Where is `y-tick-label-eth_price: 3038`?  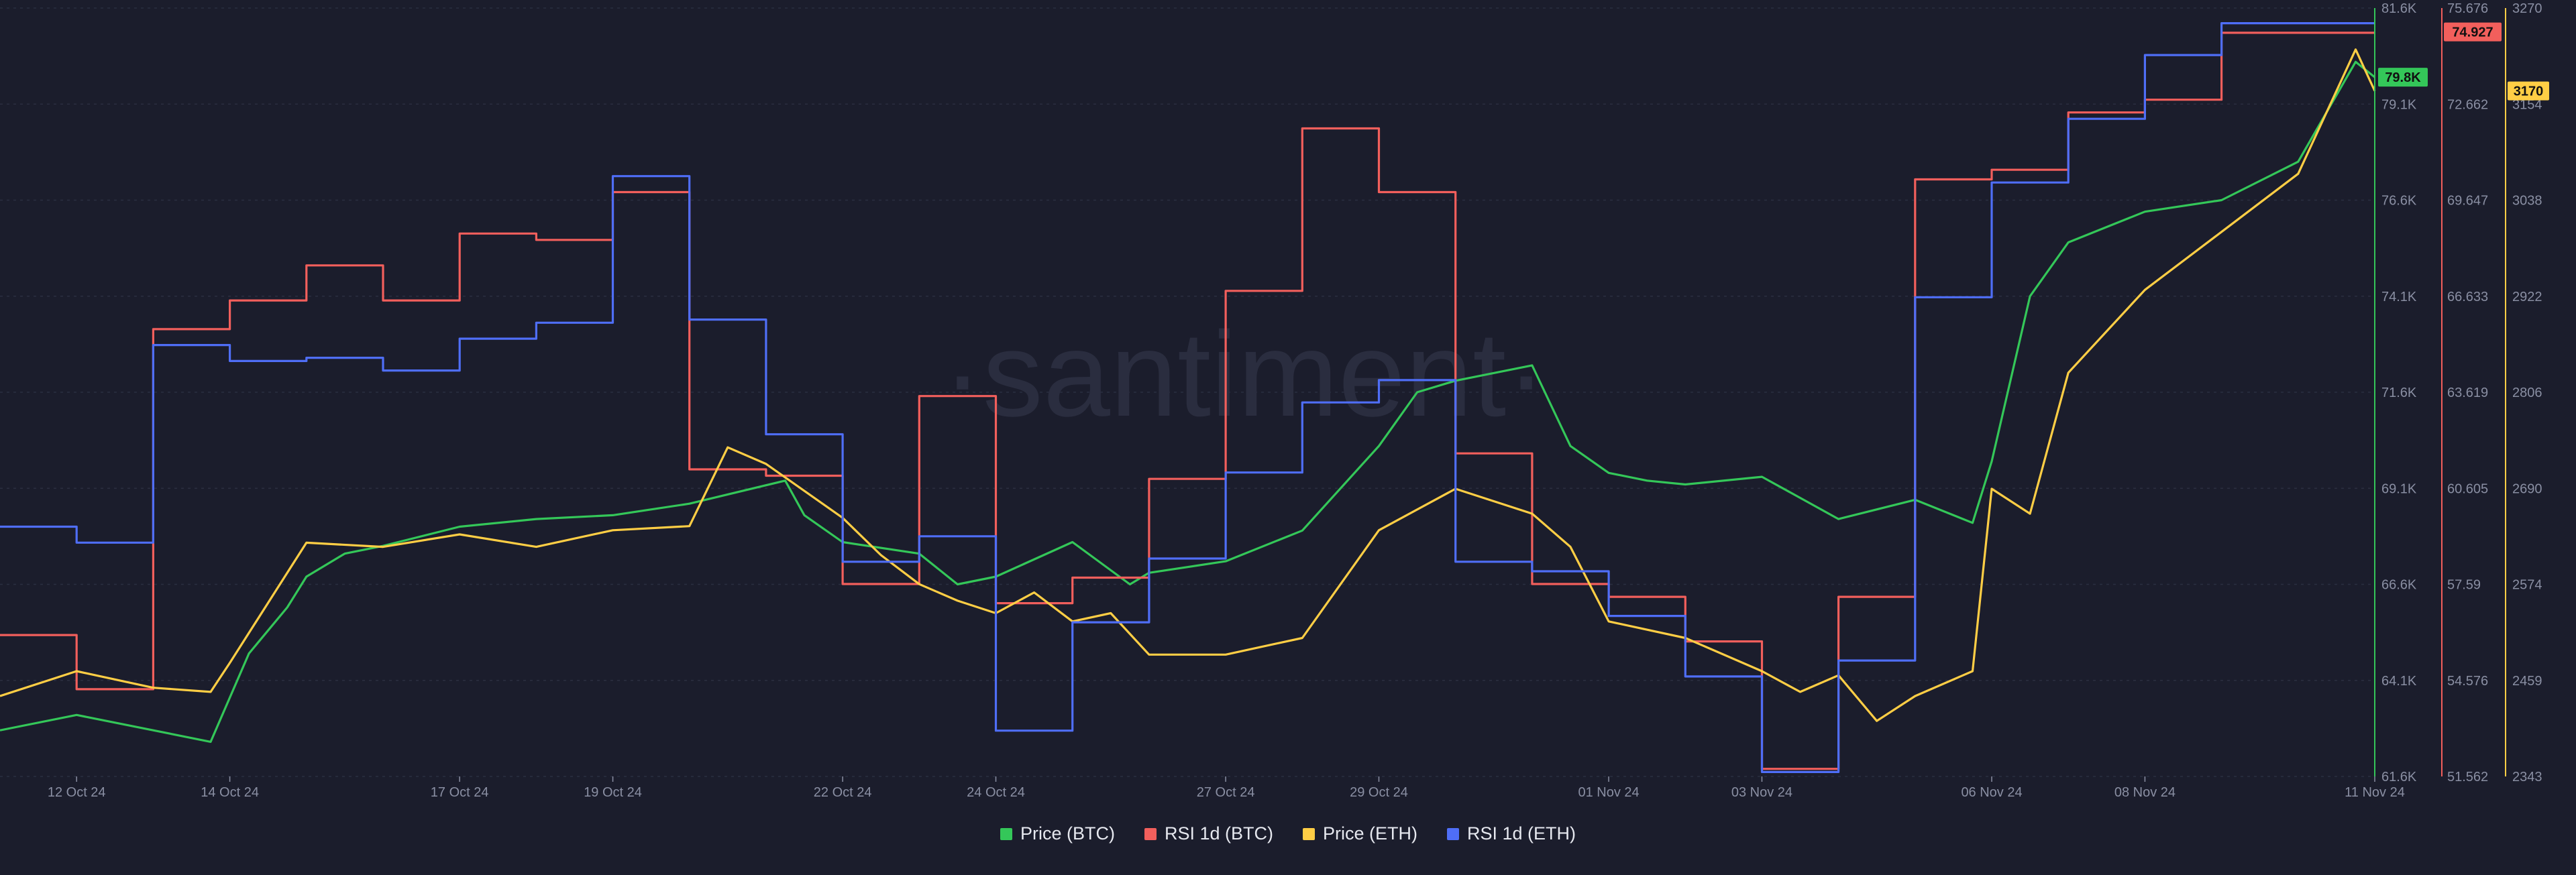
y-tick-label-eth_price: 3038 is located at coordinates (2527, 201).